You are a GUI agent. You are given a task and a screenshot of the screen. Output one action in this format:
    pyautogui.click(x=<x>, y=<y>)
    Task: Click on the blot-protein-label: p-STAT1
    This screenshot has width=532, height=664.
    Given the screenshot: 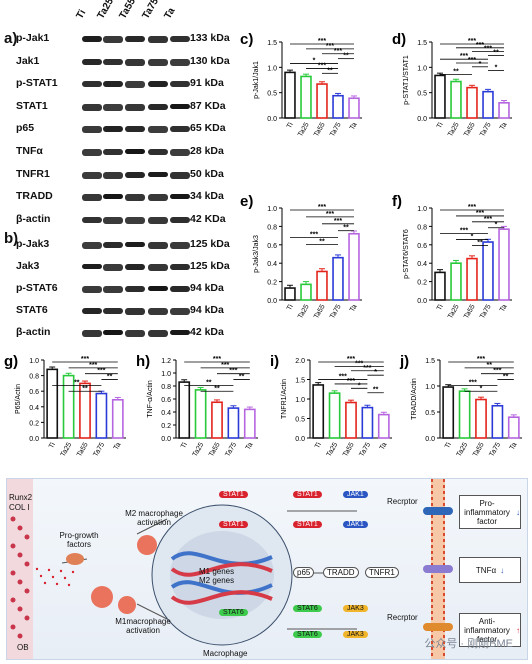 What is the action you would take?
    pyautogui.click(x=37, y=83)
    